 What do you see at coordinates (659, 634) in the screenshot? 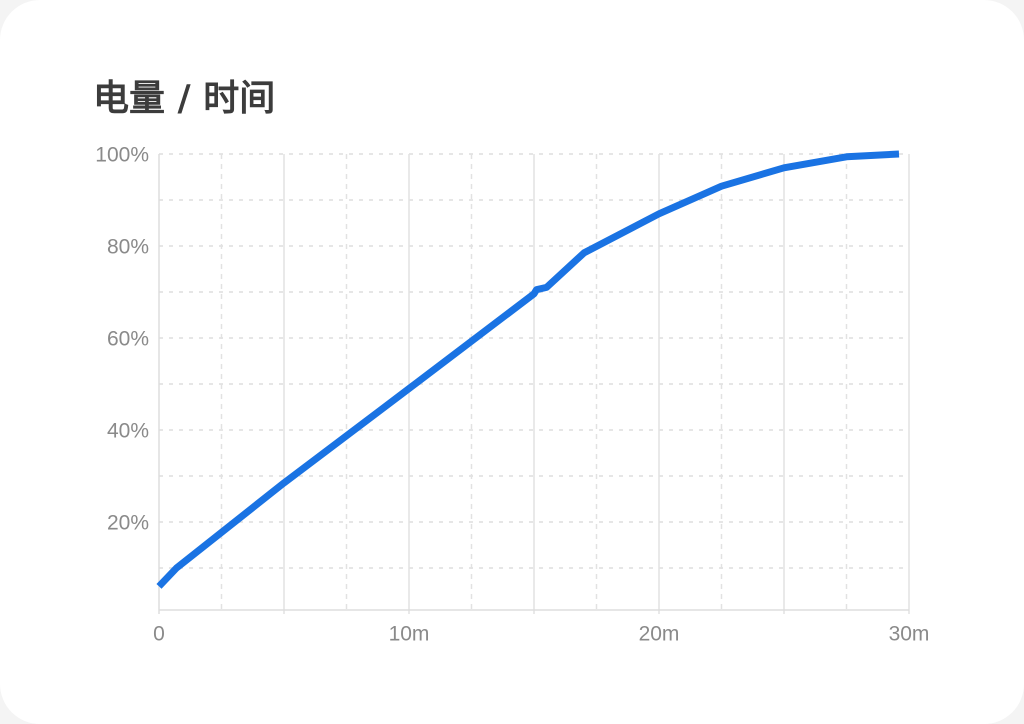
I see `x-tick-label: 20m` at bounding box center [659, 634].